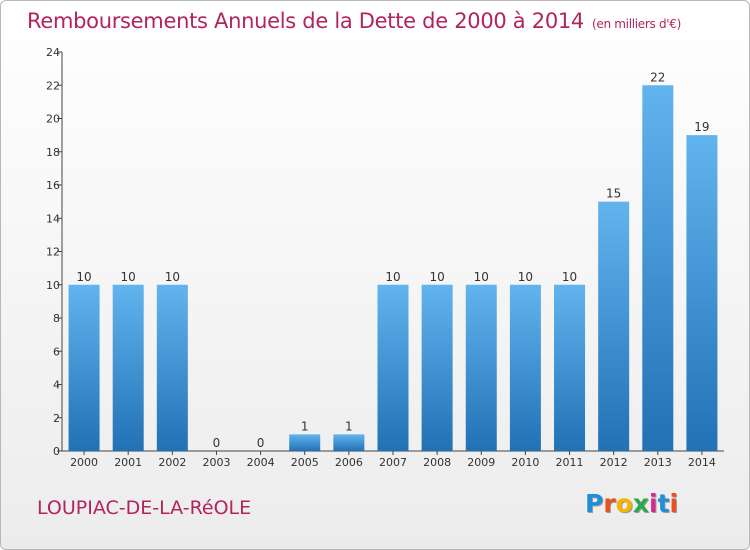 This screenshot has height=550, width=750. What do you see at coordinates (83, 277) in the screenshot?
I see `data-label-2000: 10` at bounding box center [83, 277].